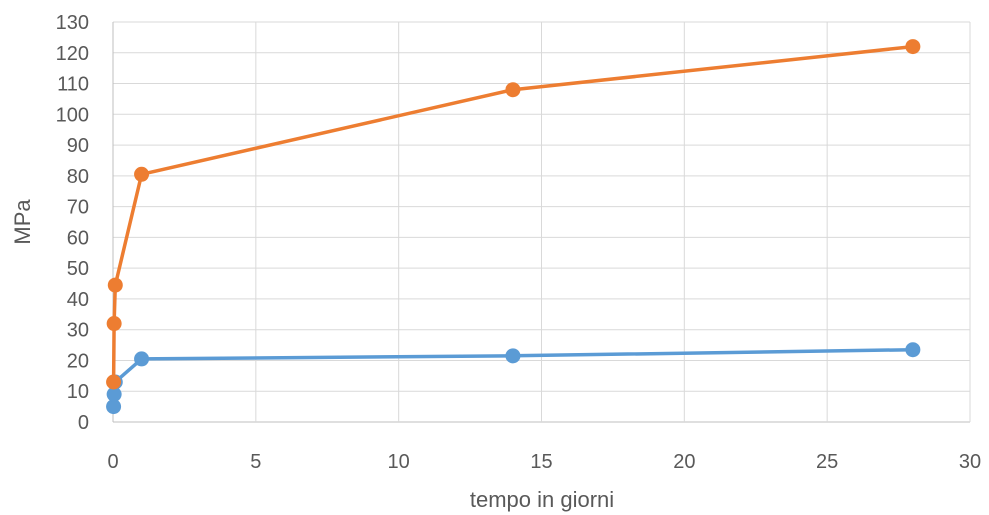 This screenshot has width=989, height=515. What do you see at coordinates (970, 462) in the screenshot?
I see `x-tick-label-6: 30` at bounding box center [970, 462].